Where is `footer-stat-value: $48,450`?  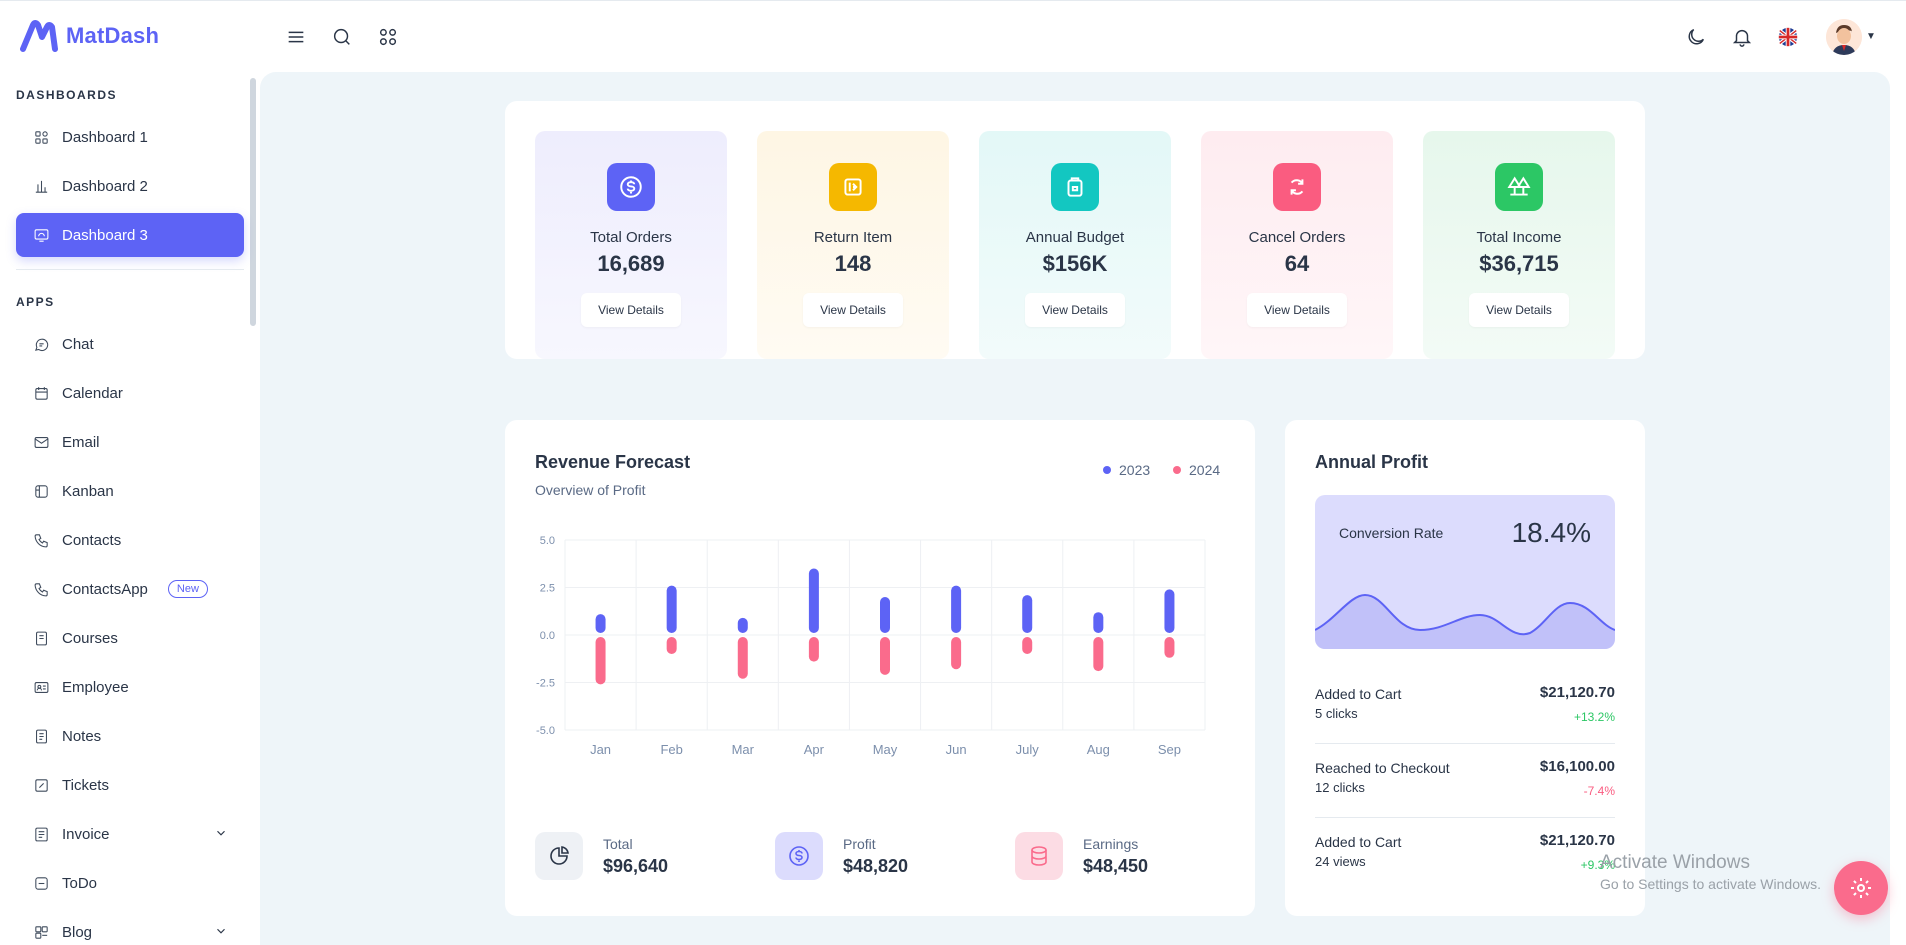
footer-stat-value: $48,450 is located at coordinates (1116, 865).